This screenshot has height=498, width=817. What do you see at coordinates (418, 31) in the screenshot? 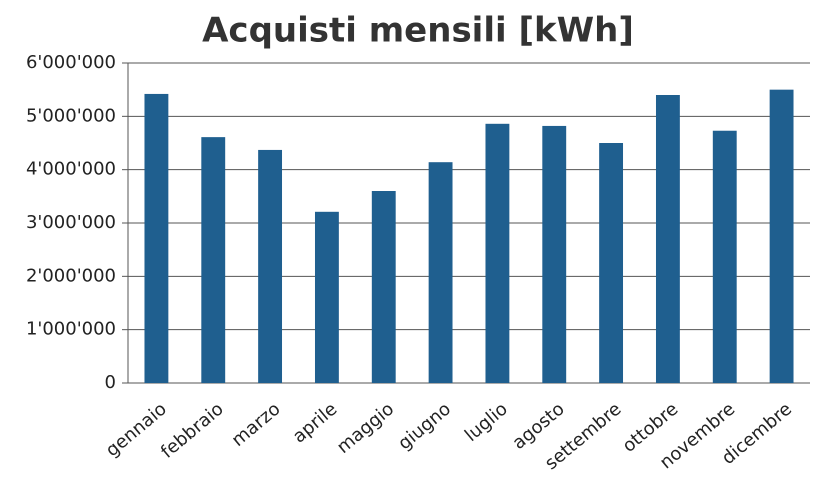
I see `chart-title: Acquisti mensili [kWh]` at bounding box center [418, 31].